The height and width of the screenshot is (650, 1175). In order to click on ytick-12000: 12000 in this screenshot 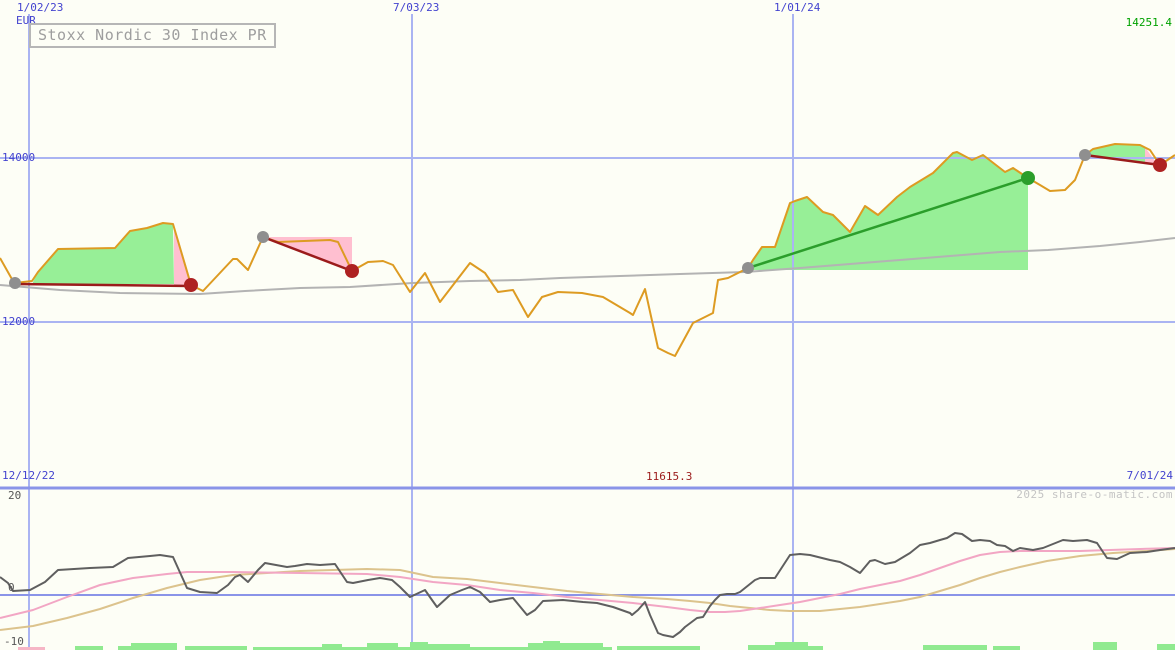, I will do `click(19, 321)`.